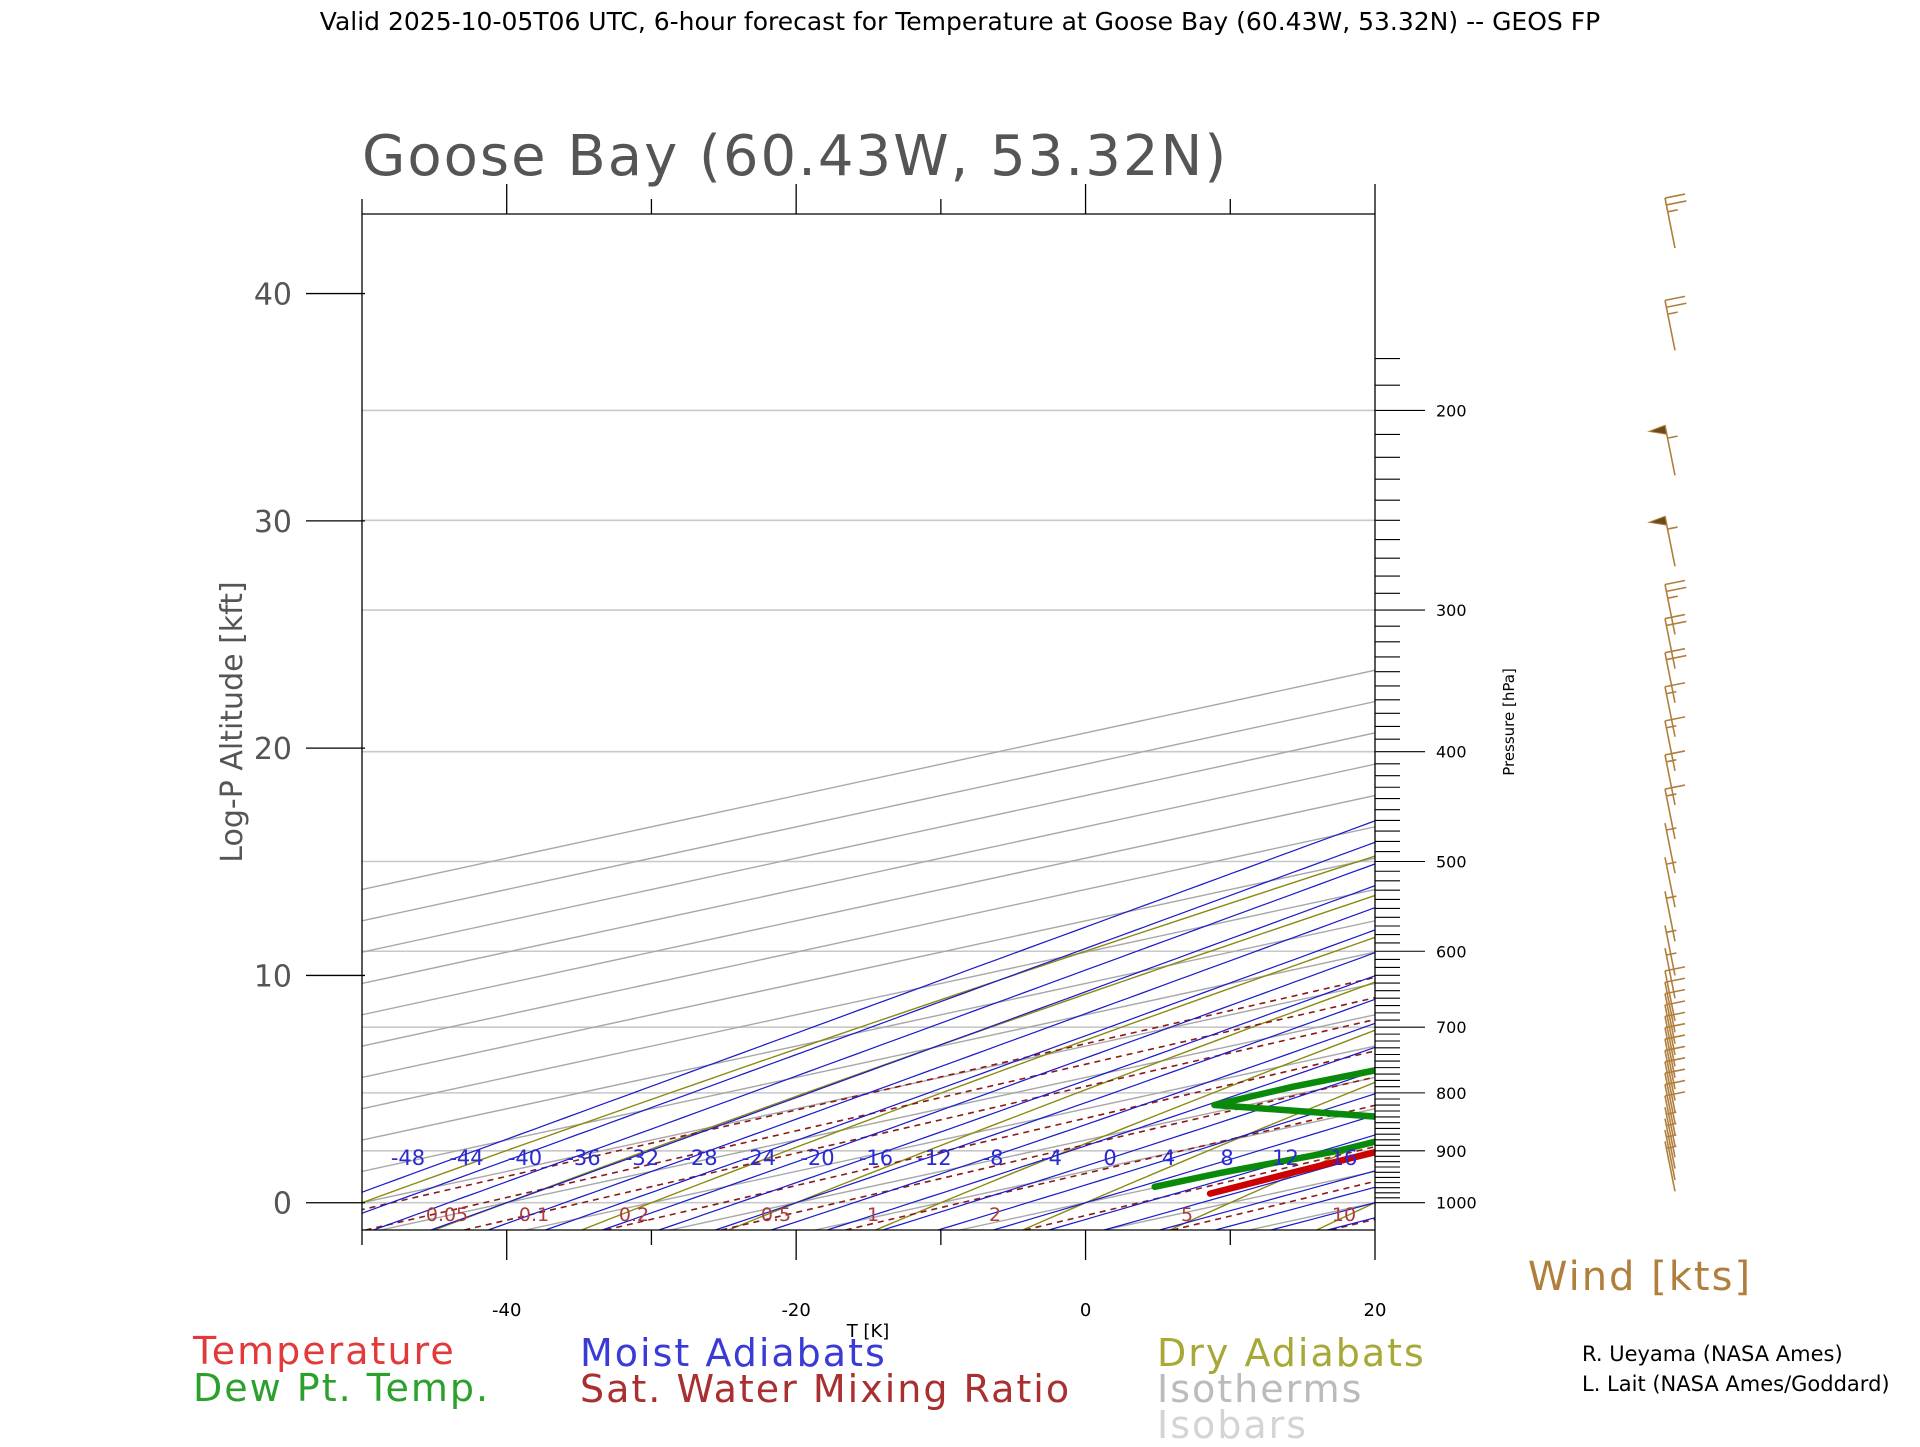 This screenshot has width=1920, height=1447. What do you see at coordinates (408, 1158) in the screenshot?
I see `moist-adiabat-label: -48` at bounding box center [408, 1158].